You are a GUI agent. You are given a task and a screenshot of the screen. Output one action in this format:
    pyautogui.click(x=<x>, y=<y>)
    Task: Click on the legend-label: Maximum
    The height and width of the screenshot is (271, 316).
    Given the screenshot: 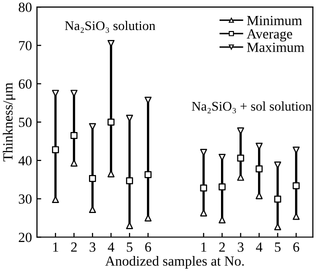 What is the action you would take?
    pyautogui.click(x=275, y=47)
    